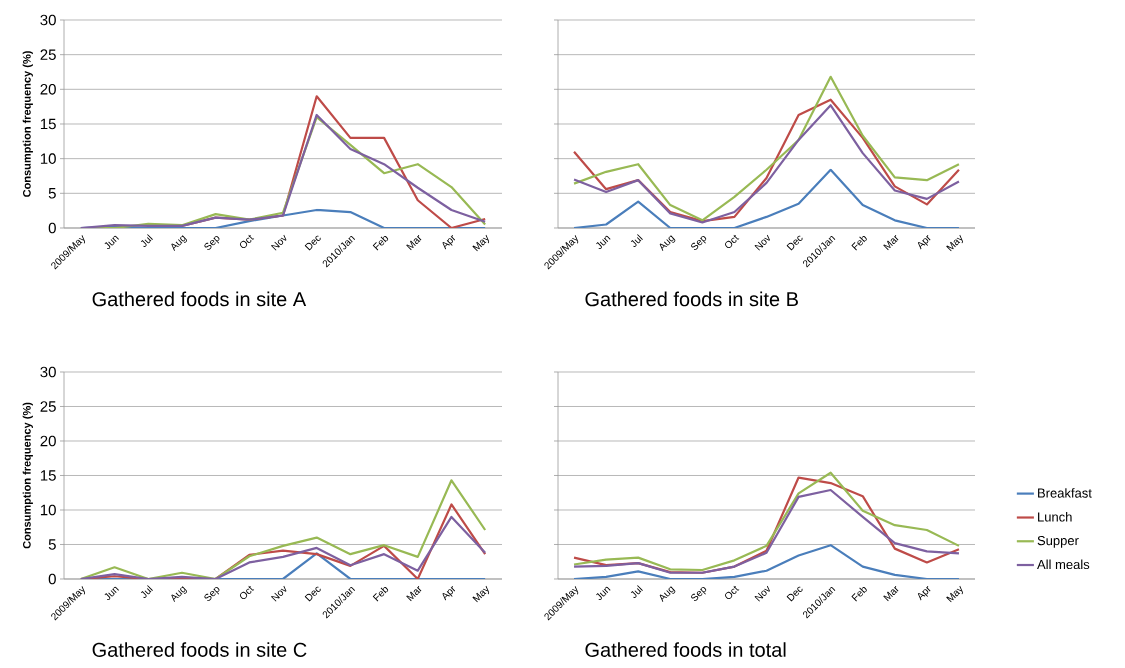 The image size is (1125, 668). What do you see at coordinates (685, 649) in the screenshot?
I see `text: Gathered foods in total` at bounding box center [685, 649].